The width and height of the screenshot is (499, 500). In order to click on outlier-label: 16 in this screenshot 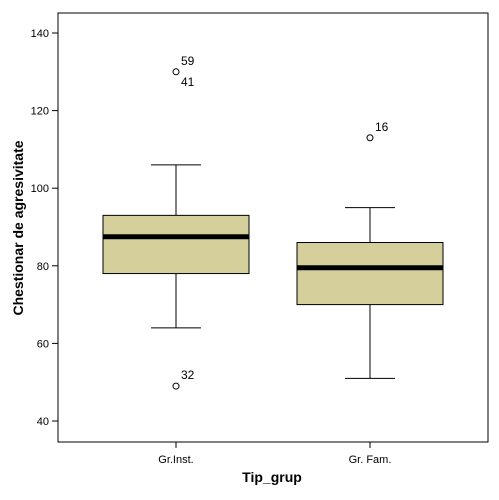, I will do `click(382, 127)`.